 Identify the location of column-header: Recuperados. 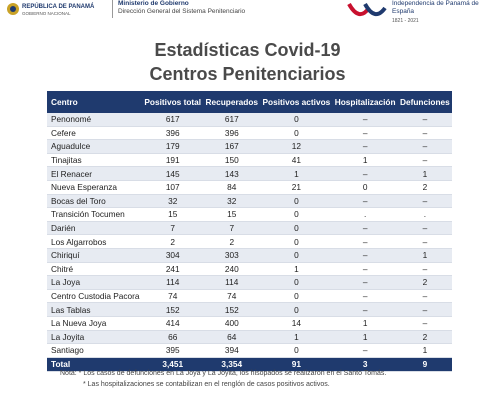
(232, 102).